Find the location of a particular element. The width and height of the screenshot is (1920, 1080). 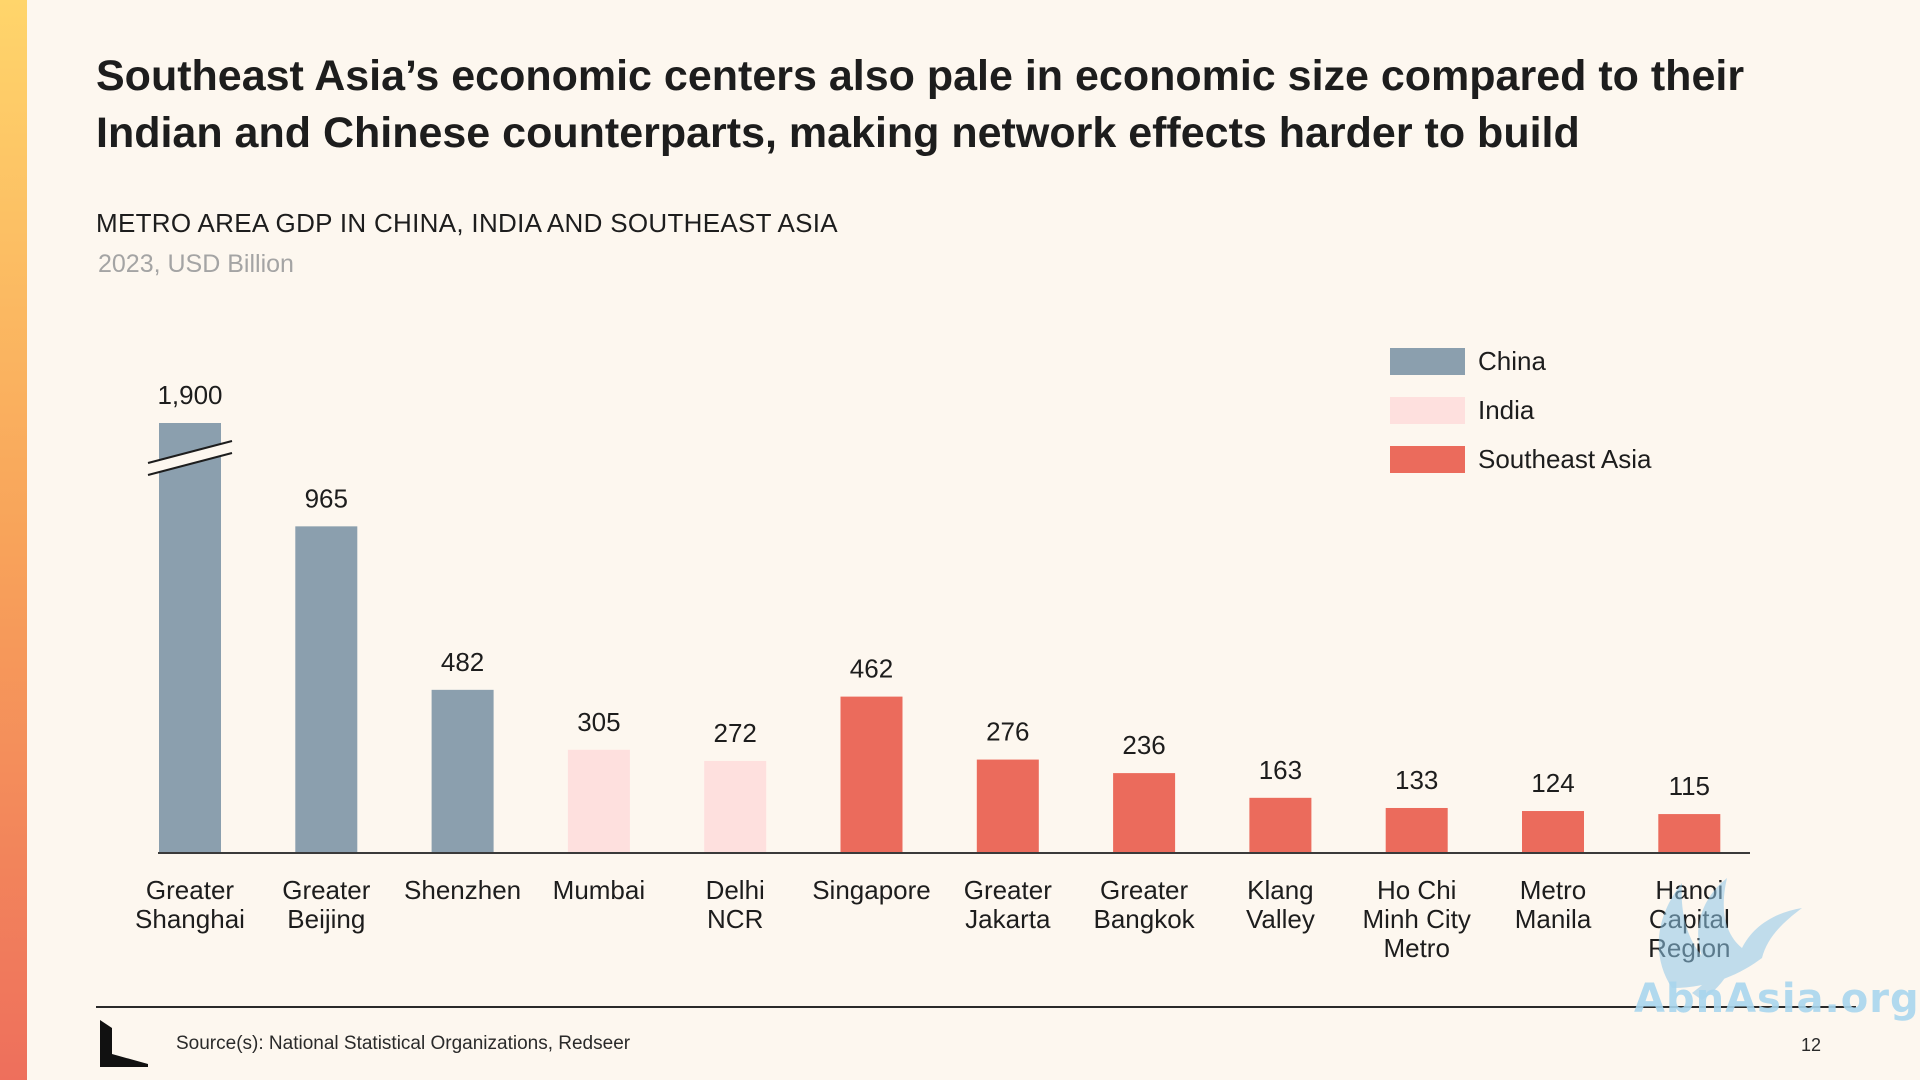

legend-swatch-southeast-asia is located at coordinates (1427, 459).